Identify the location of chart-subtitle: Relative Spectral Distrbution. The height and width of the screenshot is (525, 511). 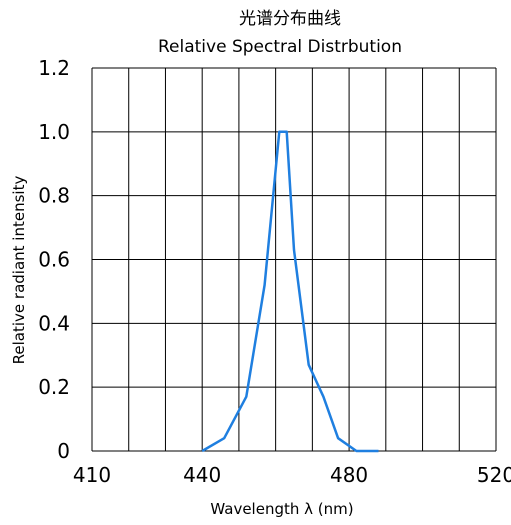
(280, 47).